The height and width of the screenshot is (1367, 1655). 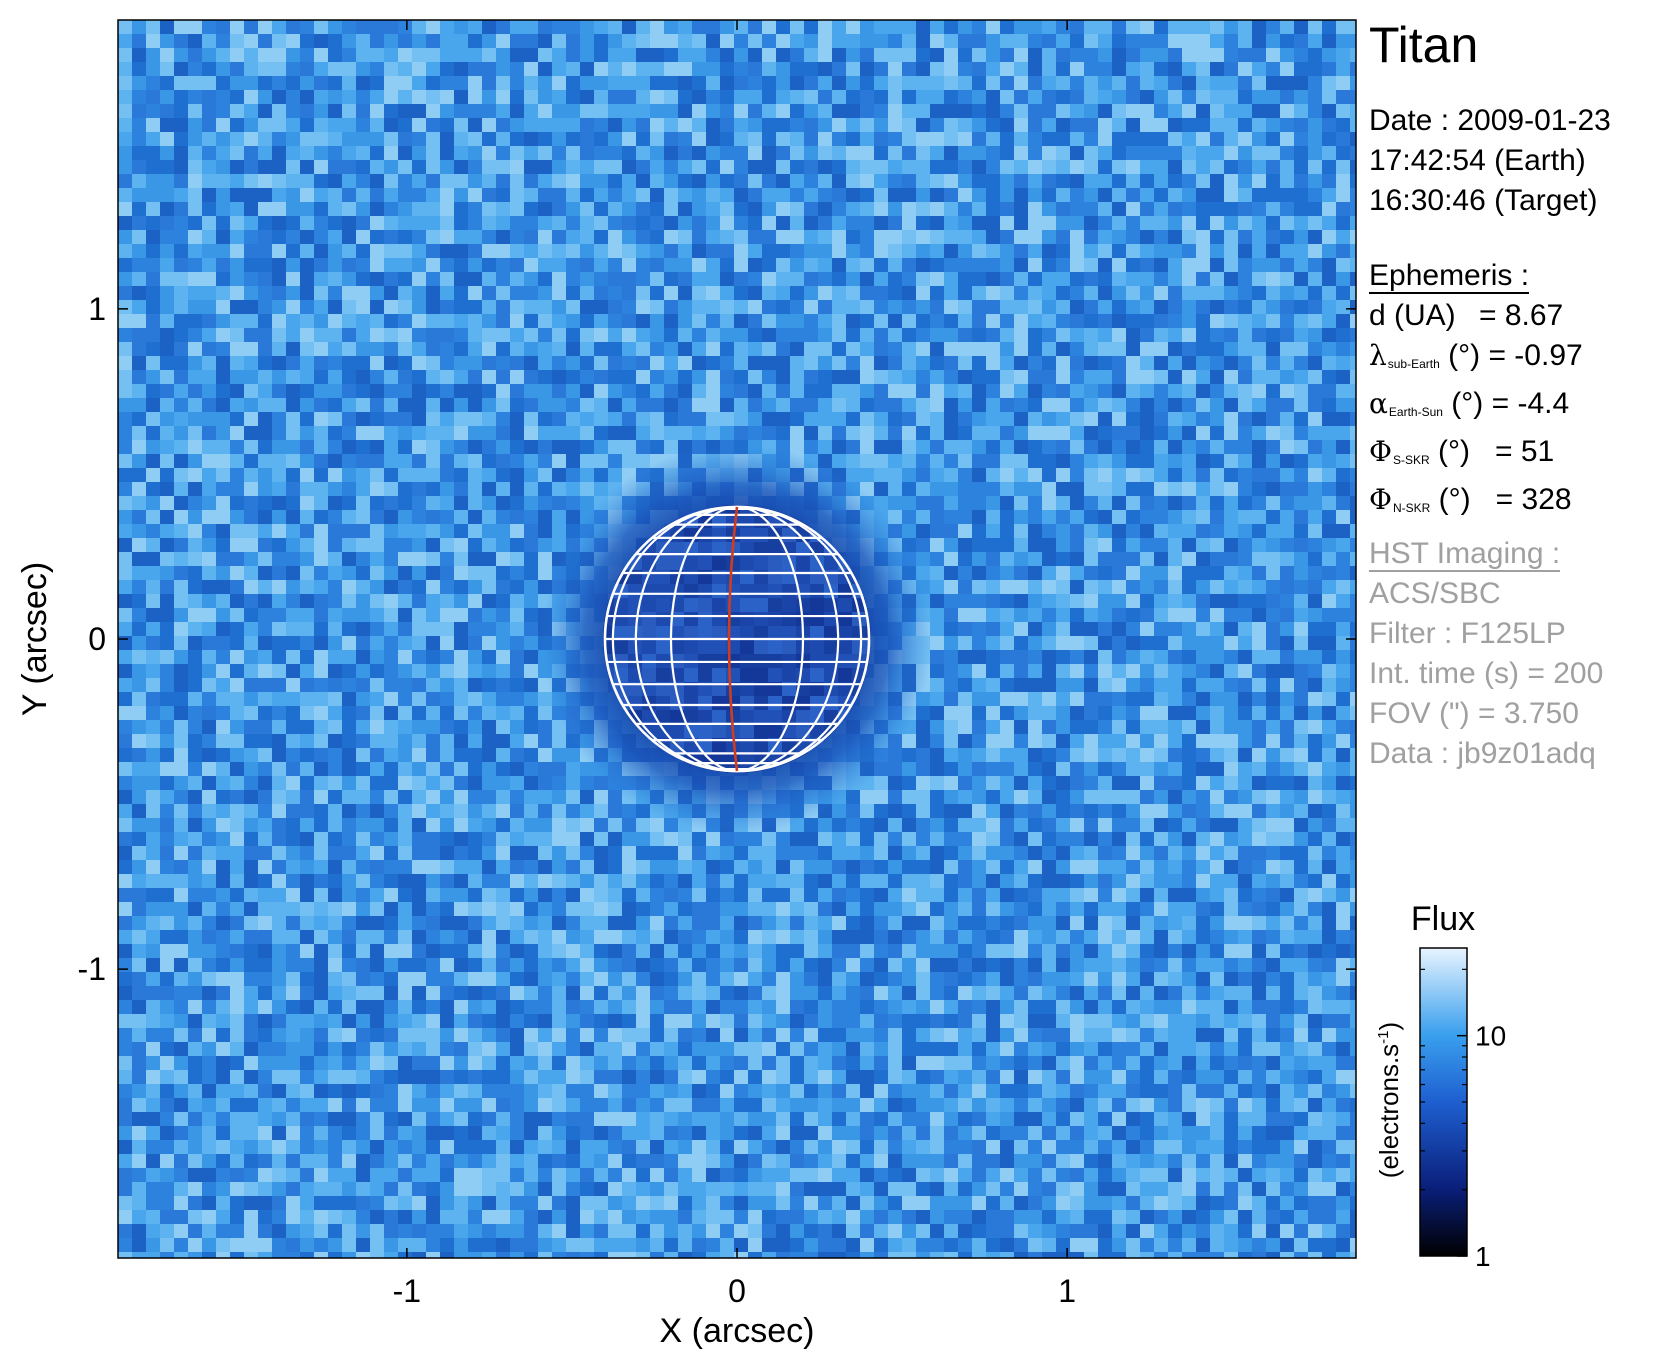 I want to click on x-axis-label: X (arcsec), so click(x=737, y=1331).